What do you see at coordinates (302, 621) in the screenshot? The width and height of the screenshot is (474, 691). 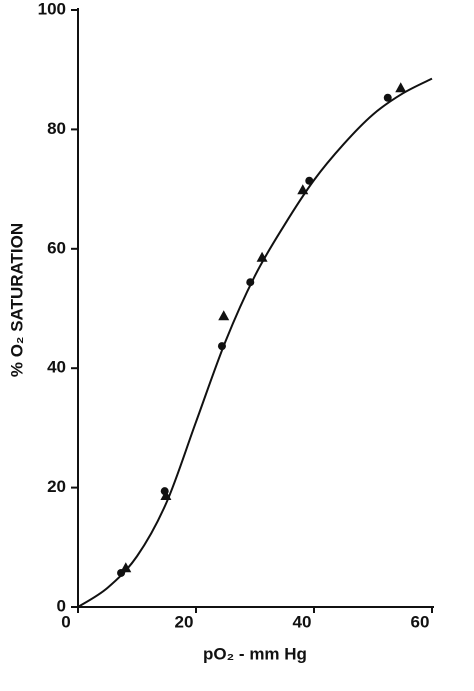 I see `x-tick-label: 40` at bounding box center [302, 621].